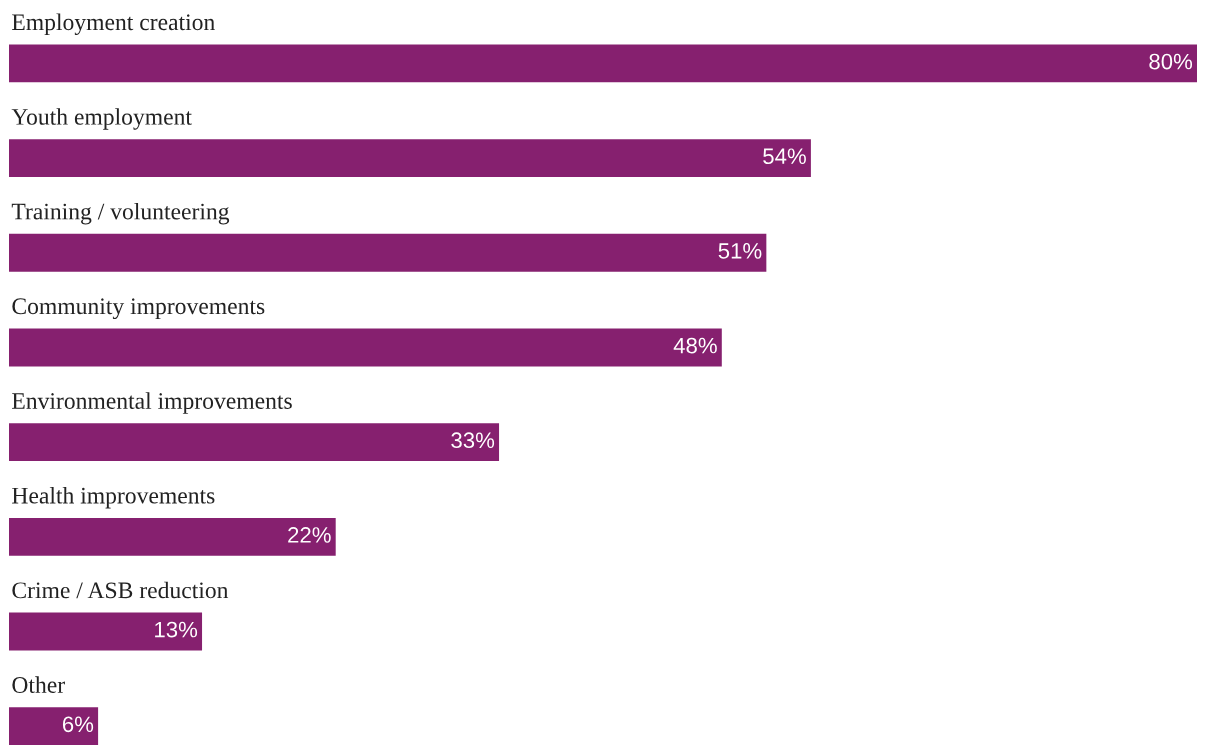  What do you see at coordinates (740, 251) in the screenshot?
I see `data-label: 51%` at bounding box center [740, 251].